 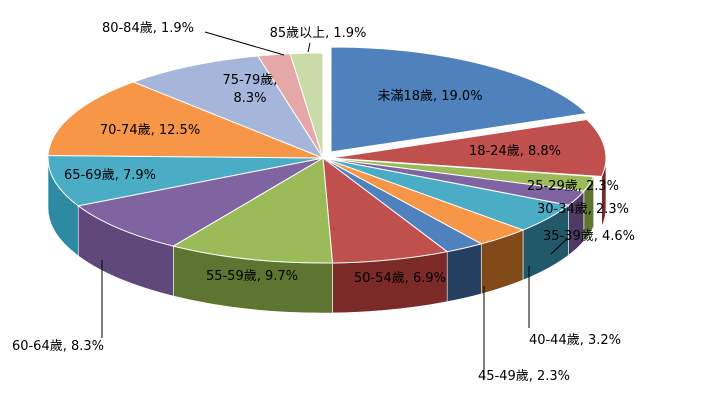 I want to click on data-label: 18-24歲, 8.8%, so click(x=515, y=151).